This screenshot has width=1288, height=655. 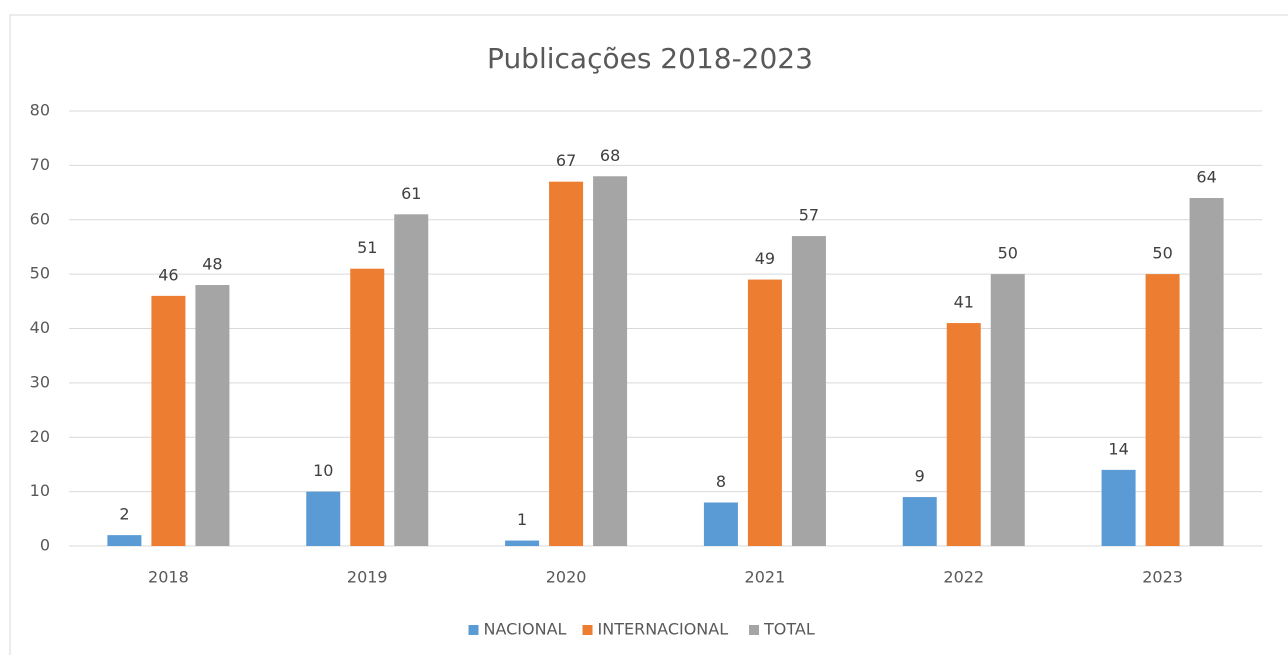 What do you see at coordinates (809, 215) in the screenshot?
I see `value-label: 57` at bounding box center [809, 215].